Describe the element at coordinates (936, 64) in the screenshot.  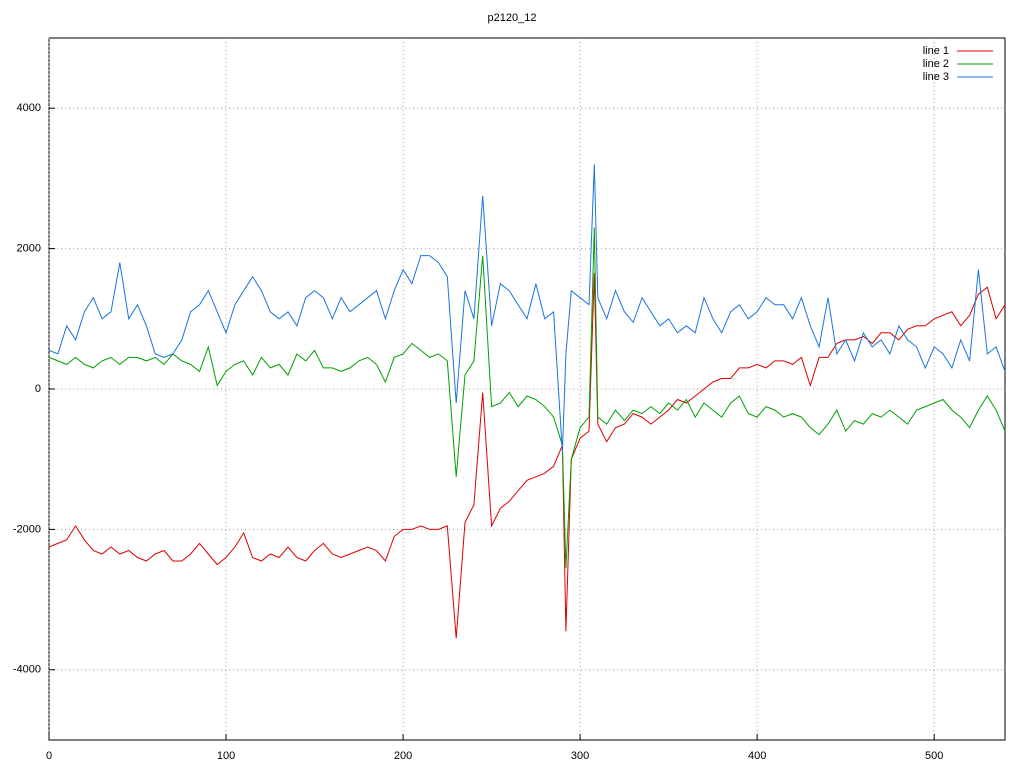
I see `legend-label: line 2` at that location.